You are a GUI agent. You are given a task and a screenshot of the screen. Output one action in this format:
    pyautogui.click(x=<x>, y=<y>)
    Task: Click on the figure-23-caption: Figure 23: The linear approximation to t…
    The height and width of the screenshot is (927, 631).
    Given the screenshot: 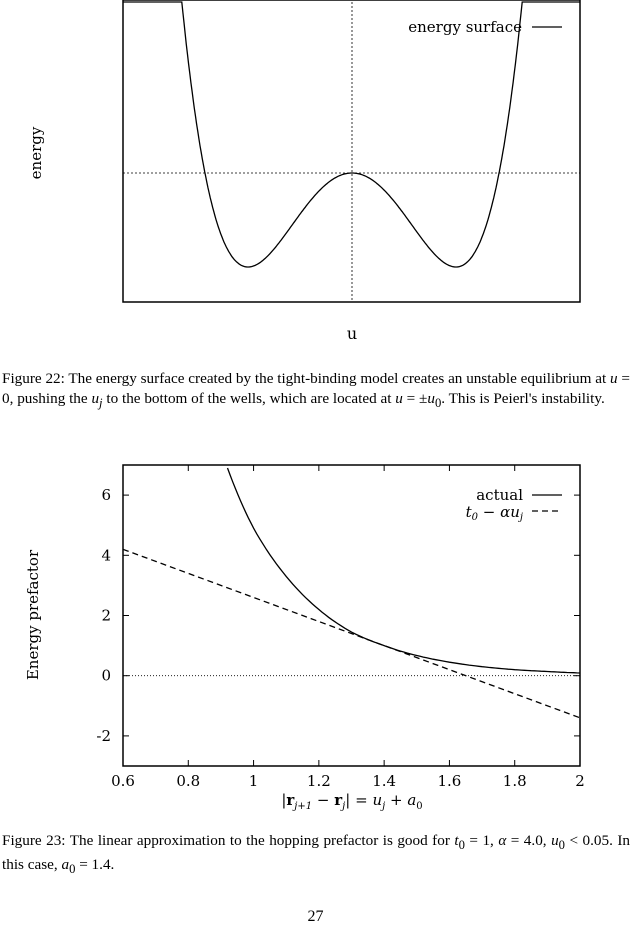 What is the action you would take?
    pyautogui.click(x=316, y=855)
    